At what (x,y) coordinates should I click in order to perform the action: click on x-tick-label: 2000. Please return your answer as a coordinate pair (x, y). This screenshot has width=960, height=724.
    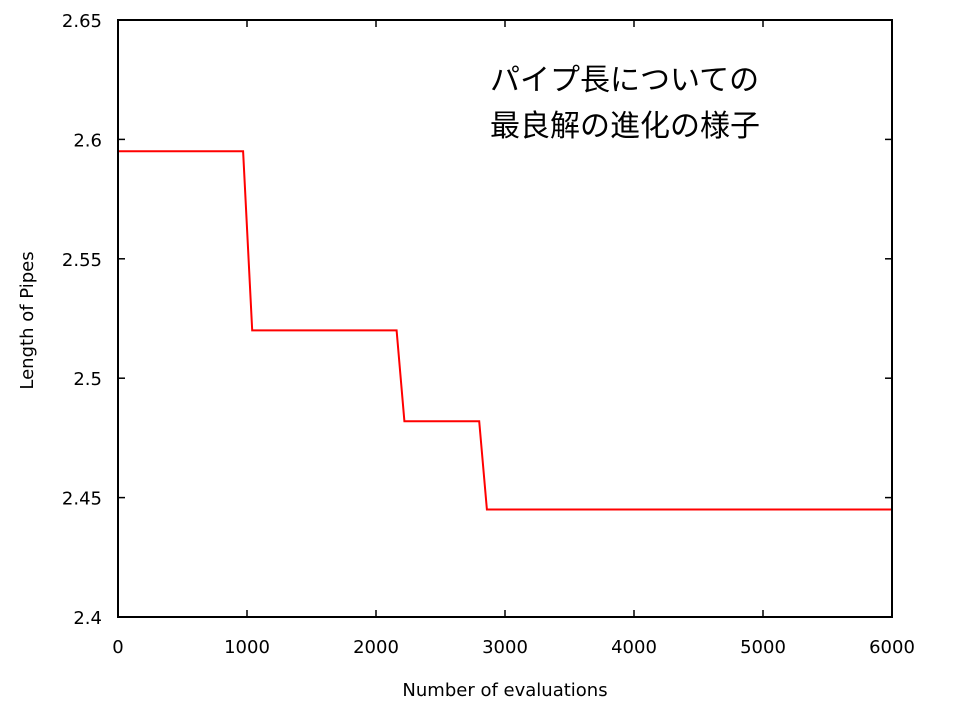
    Looking at the image, I should click on (376, 647).